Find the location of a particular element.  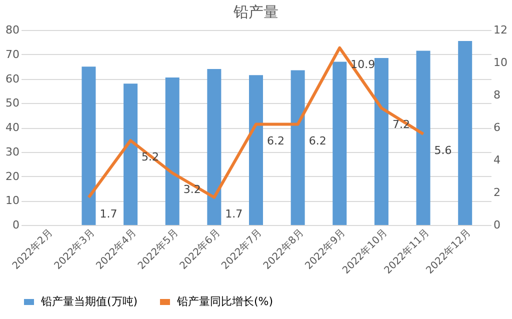

legend-label: 铅产量同比增长(%) is located at coordinates (225, 301).